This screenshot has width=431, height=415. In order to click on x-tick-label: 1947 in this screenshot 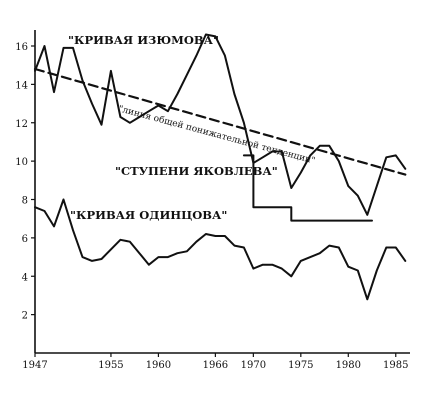, I will do `click(34, 365)`.